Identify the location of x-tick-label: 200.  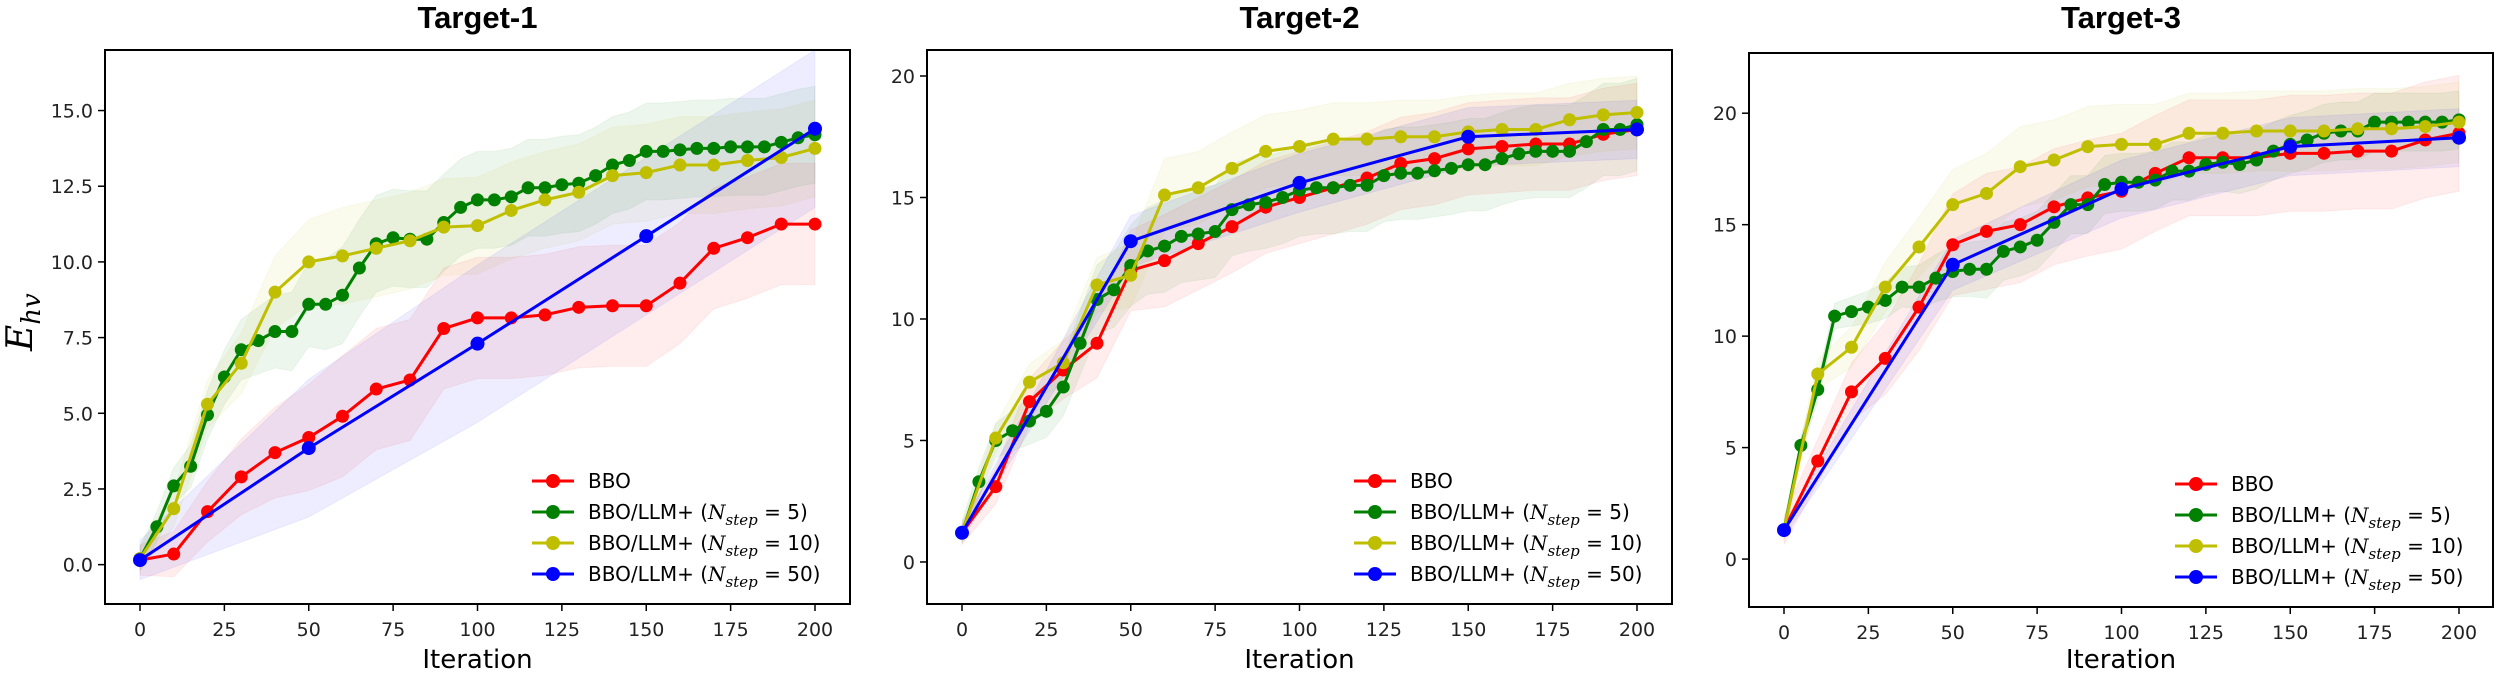
(1637, 630).